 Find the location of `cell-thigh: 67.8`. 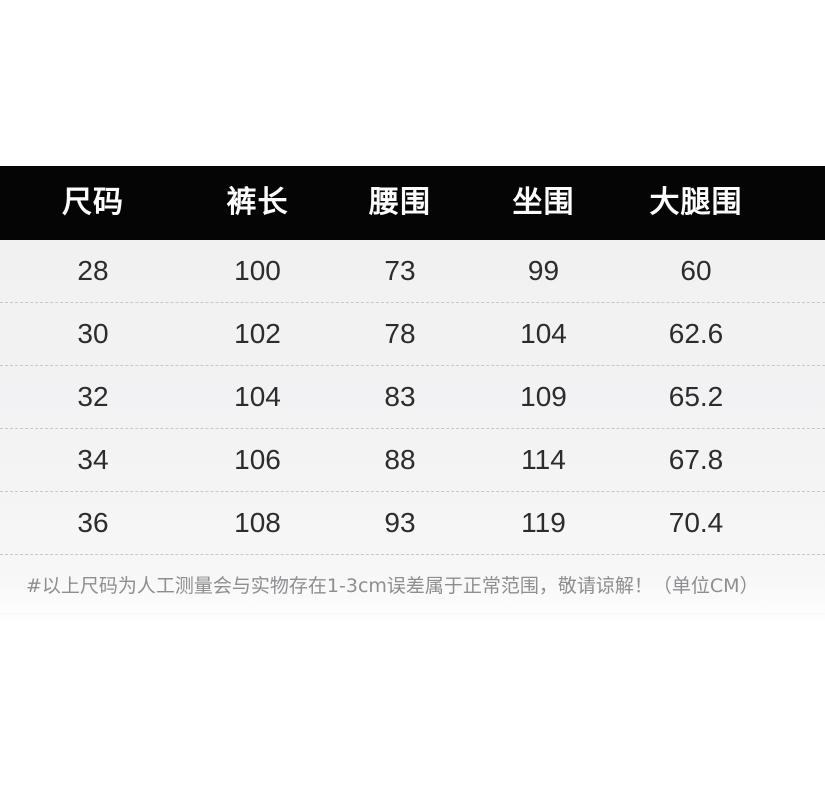

cell-thigh: 67.8 is located at coordinates (696, 459).